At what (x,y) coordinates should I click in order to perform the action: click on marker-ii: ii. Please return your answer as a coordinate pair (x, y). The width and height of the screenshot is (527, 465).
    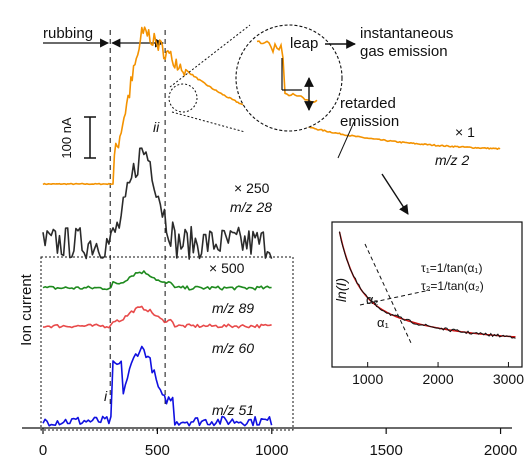
    Looking at the image, I should click on (156, 127).